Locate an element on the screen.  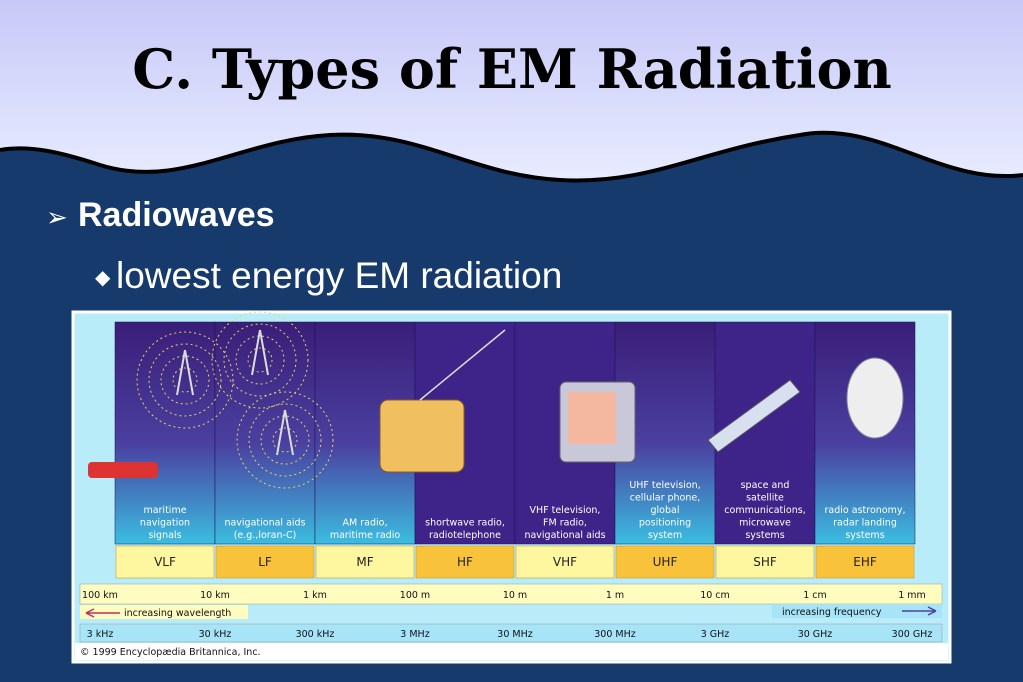
dish is located at coordinates (875, 398).